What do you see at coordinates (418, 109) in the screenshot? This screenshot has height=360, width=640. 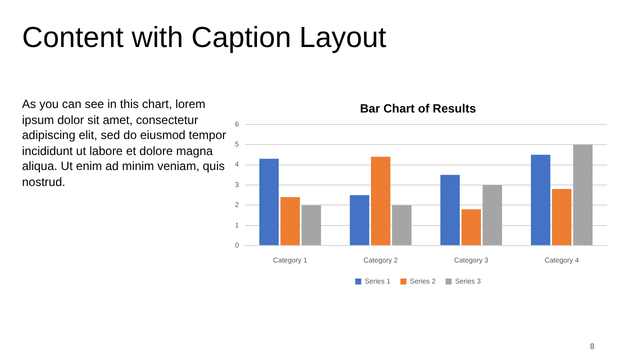 I see `chart-title: Bar Chart of Results` at bounding box center [418, 109].